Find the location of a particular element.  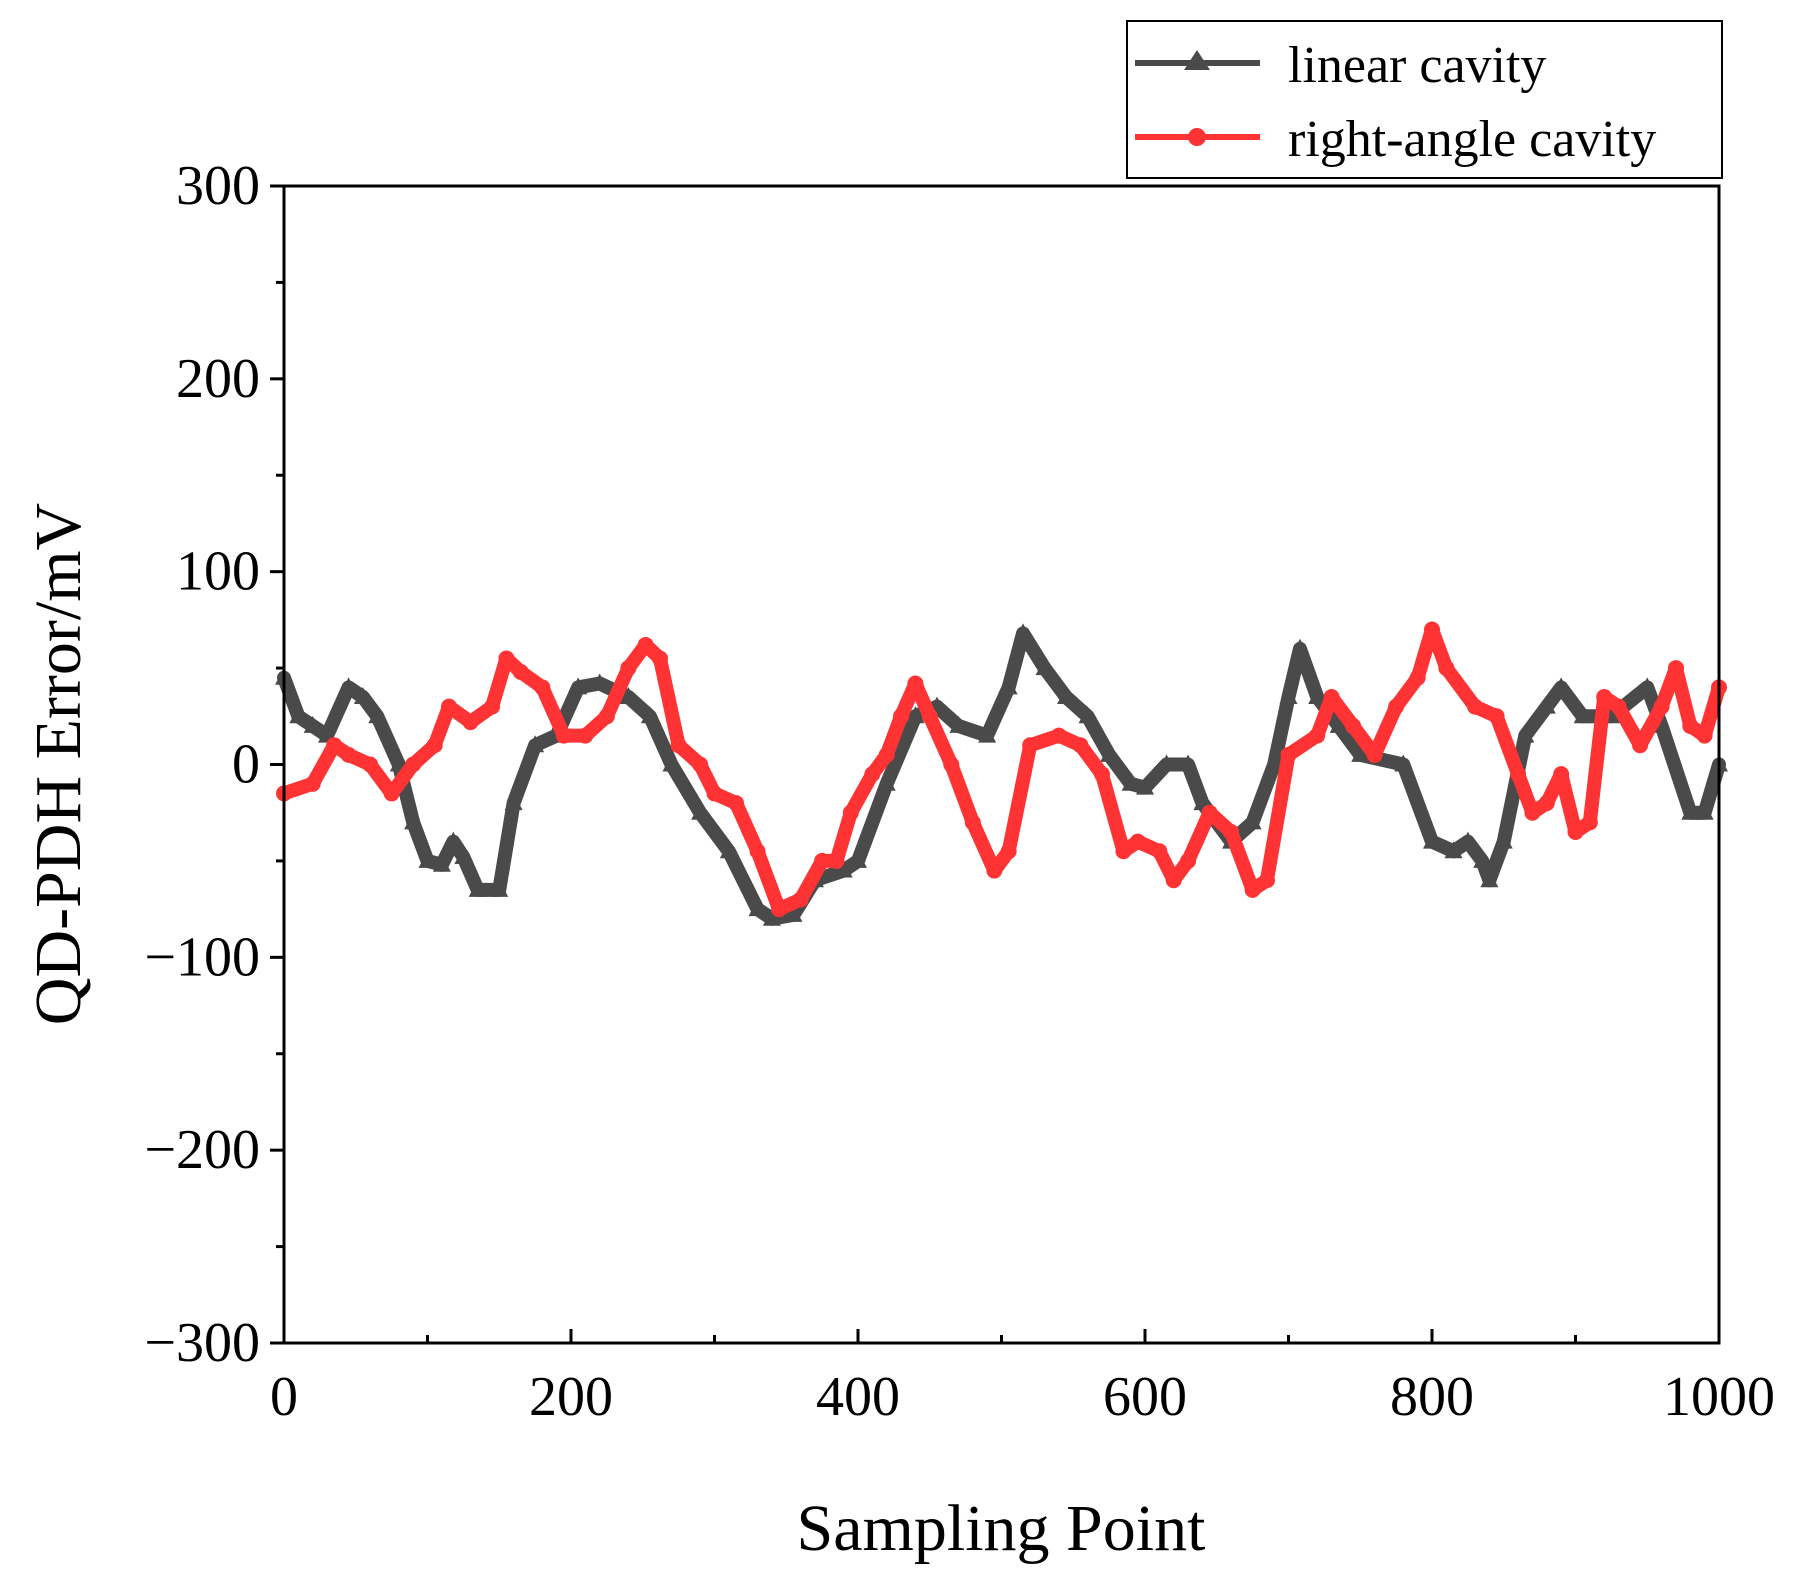

y-tick-label: −100 is located at coordinates (202, 957).